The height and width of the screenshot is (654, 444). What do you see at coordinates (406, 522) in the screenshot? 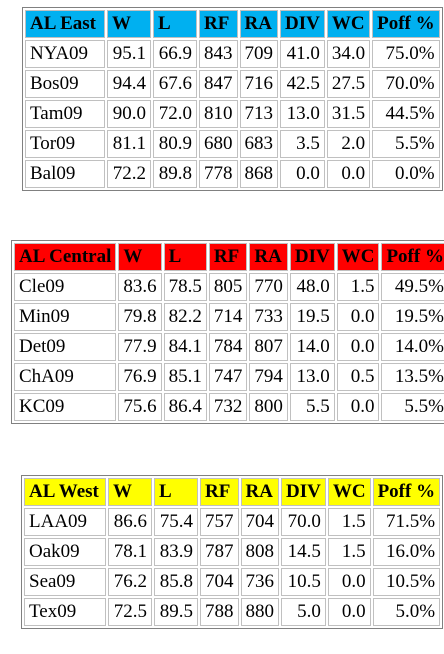
I see `poff-cell: 71.5%` at bounding box center [406, 522].